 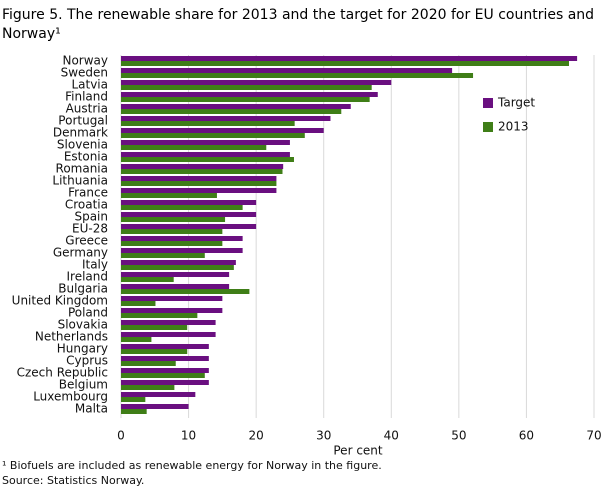 I want to click on x-tick-label: 40, so click(x=391, y=436).